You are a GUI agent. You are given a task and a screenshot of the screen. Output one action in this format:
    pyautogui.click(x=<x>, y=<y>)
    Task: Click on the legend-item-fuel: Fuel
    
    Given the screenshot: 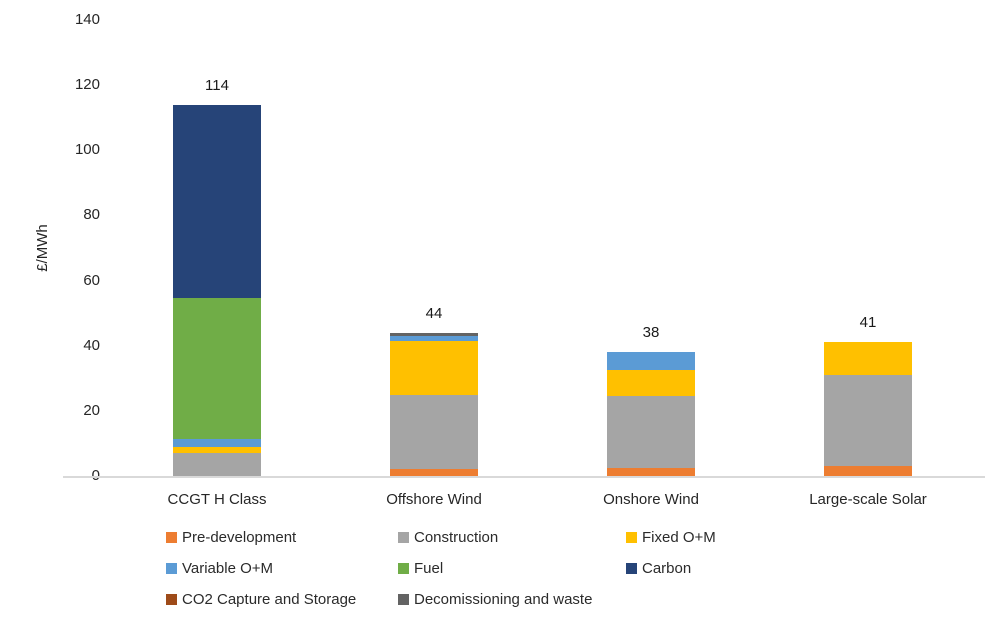 What is the action you would take?
    pyautogui.click(x=420, y=568)
    